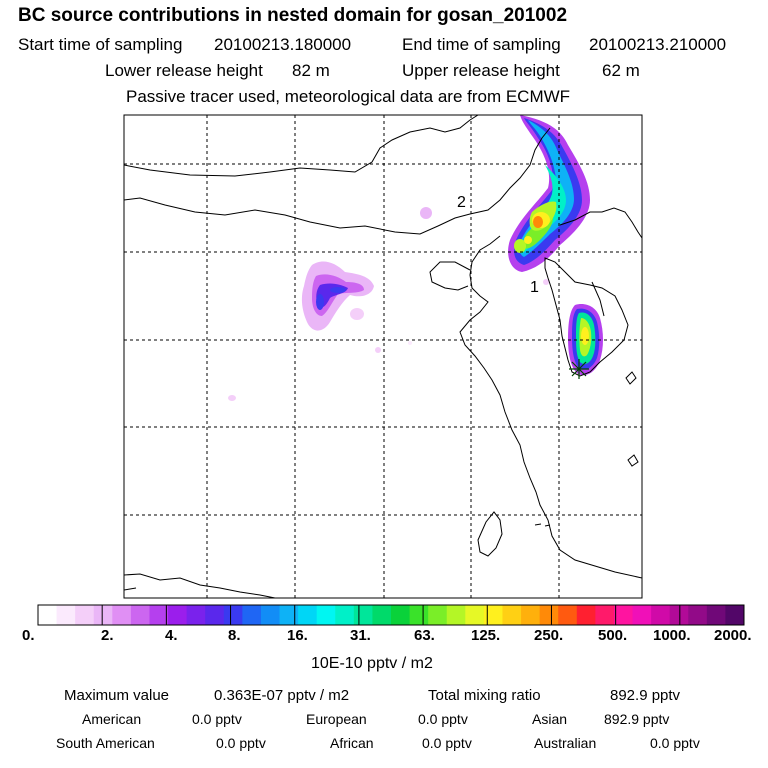 This screenshot has width=768, height=768. Describe the element at coordinates (297, 635) in the screenshot. I see `colorbar-tick: 16.` at that location.